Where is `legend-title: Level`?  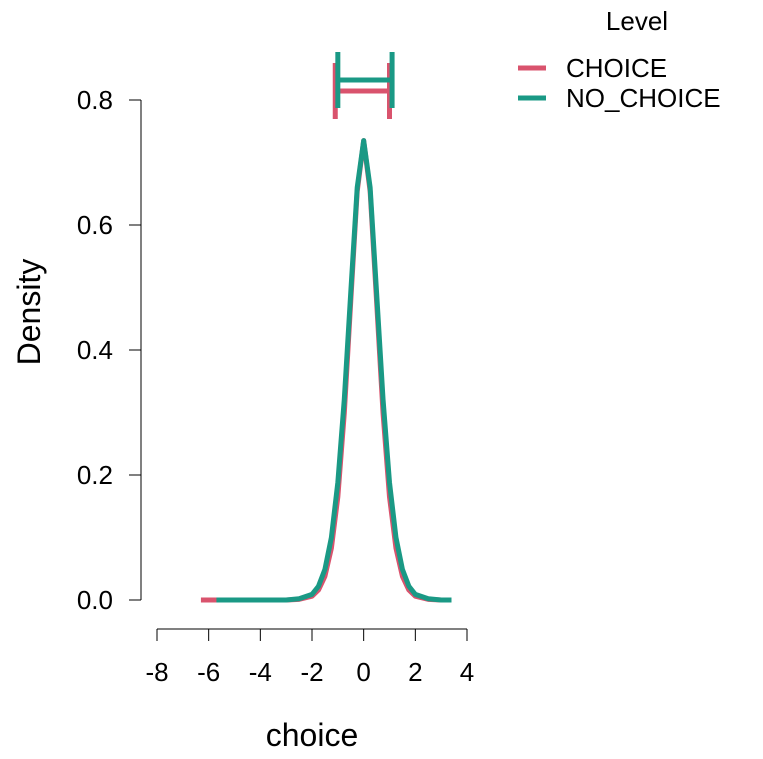
legend-title: Level is located at coordinates (637, 21).